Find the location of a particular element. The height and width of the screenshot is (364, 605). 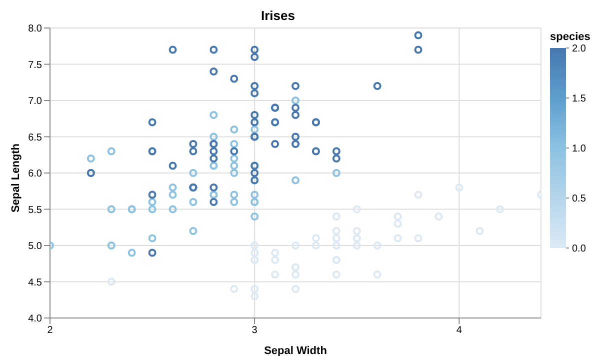

y-tick-label: 6.5 is located at coordinates (35, 138).